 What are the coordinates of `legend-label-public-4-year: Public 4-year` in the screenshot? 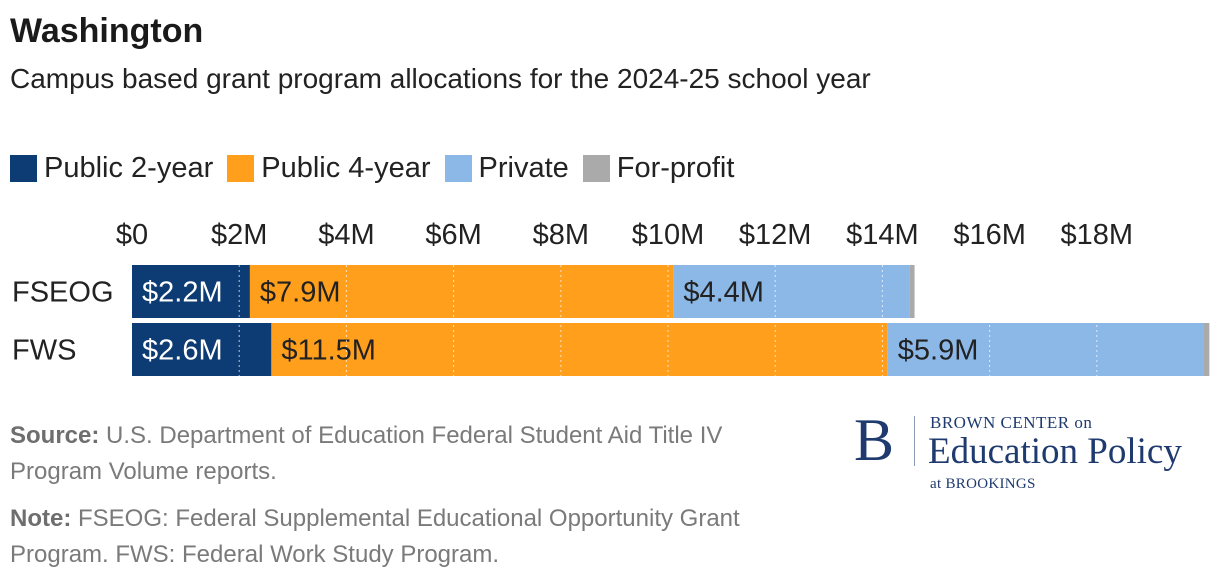 It's located at (346, 168).